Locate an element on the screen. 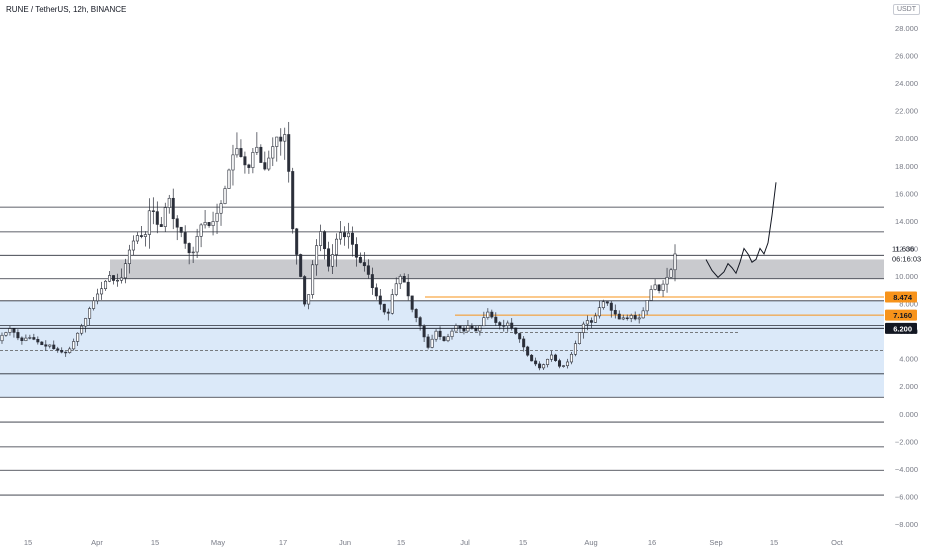  x-tick-label: 16 is located at coordinates (652, 542).